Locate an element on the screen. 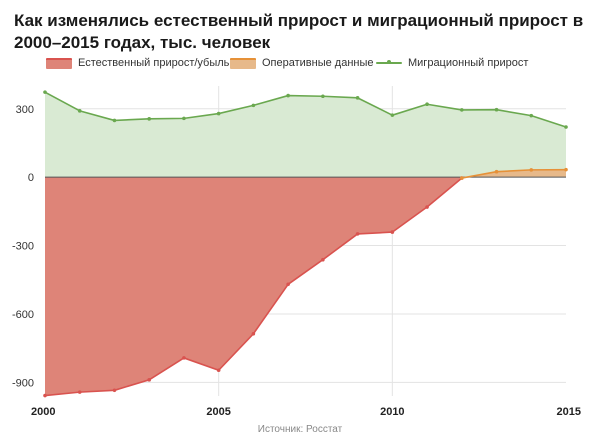  point-natural-growth-2005 is located at coordinates (218, 370).